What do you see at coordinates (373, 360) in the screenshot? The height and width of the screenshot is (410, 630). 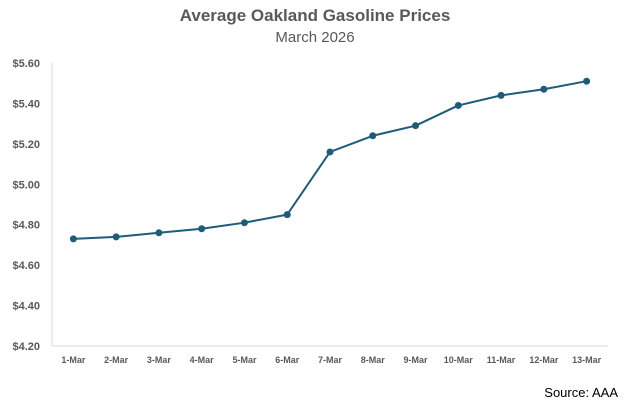 I see `x-tick-label: 8-Mar` at bounding box center [373, 360].